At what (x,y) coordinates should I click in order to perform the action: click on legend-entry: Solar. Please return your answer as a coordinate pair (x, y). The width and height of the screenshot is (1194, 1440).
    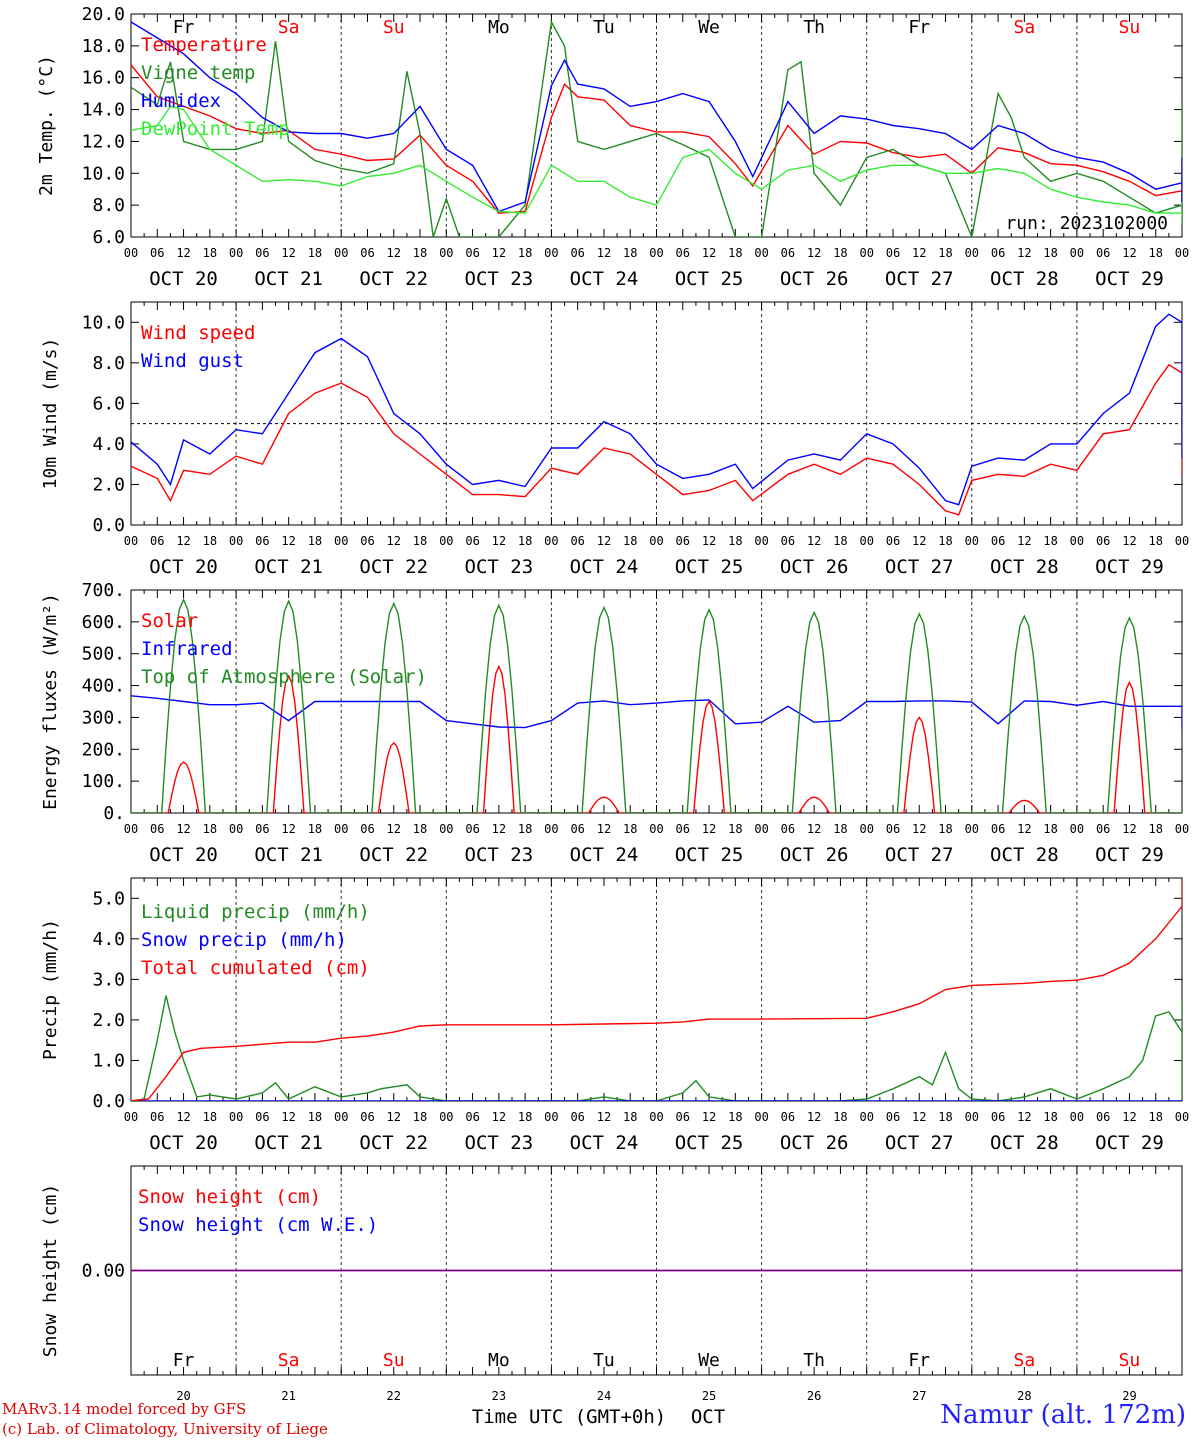
    Looking at the image, I should click on (169, 621).